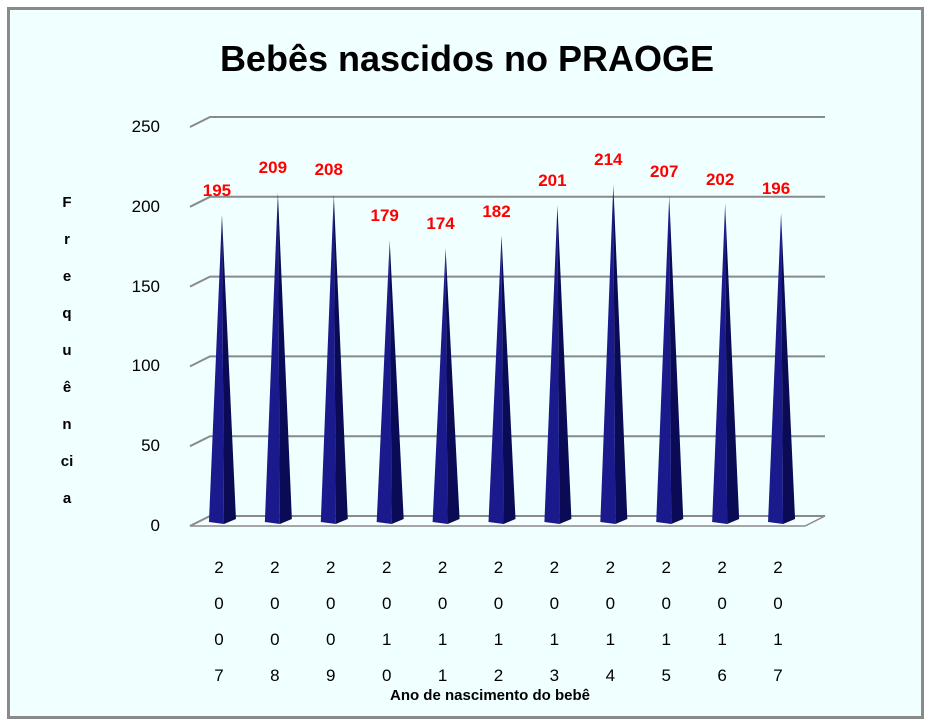  I want to click on x-tick-label: 2011, so click(442, 621).